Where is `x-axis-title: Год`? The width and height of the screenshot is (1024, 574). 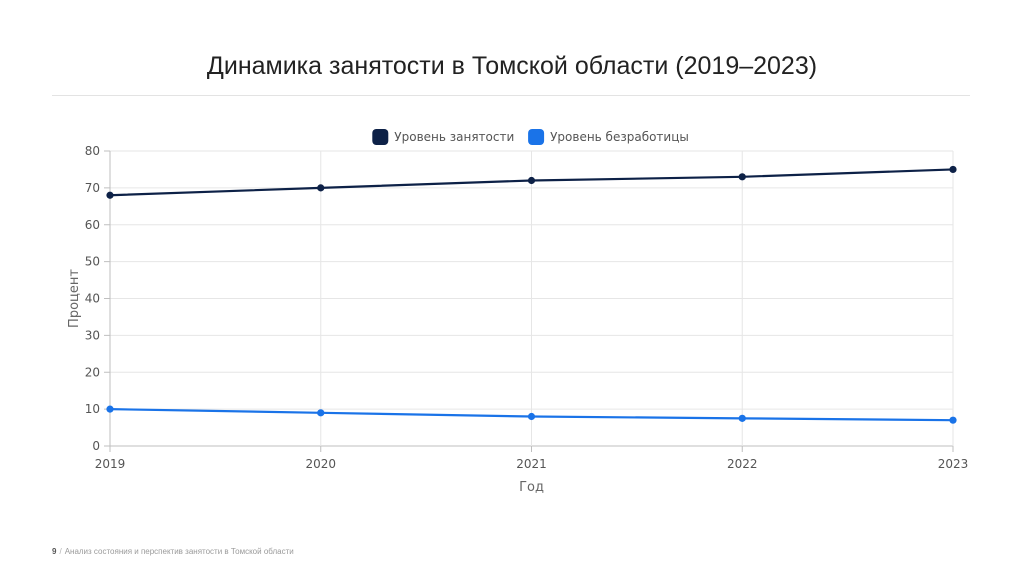
x-axis-title: Год is located at coordinates (531, 487).